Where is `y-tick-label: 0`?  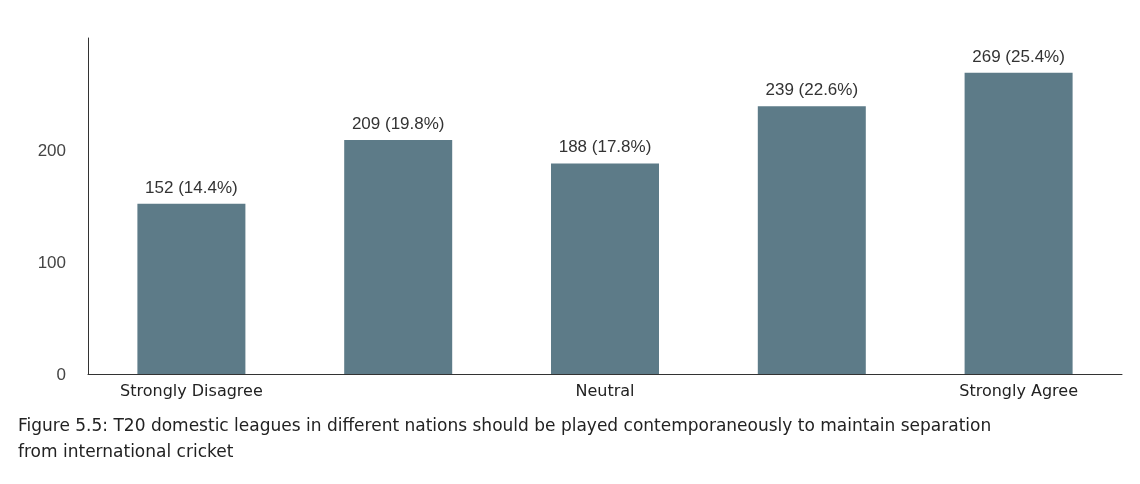 y-tick-label: 0 is located at coordinates (61, 374).